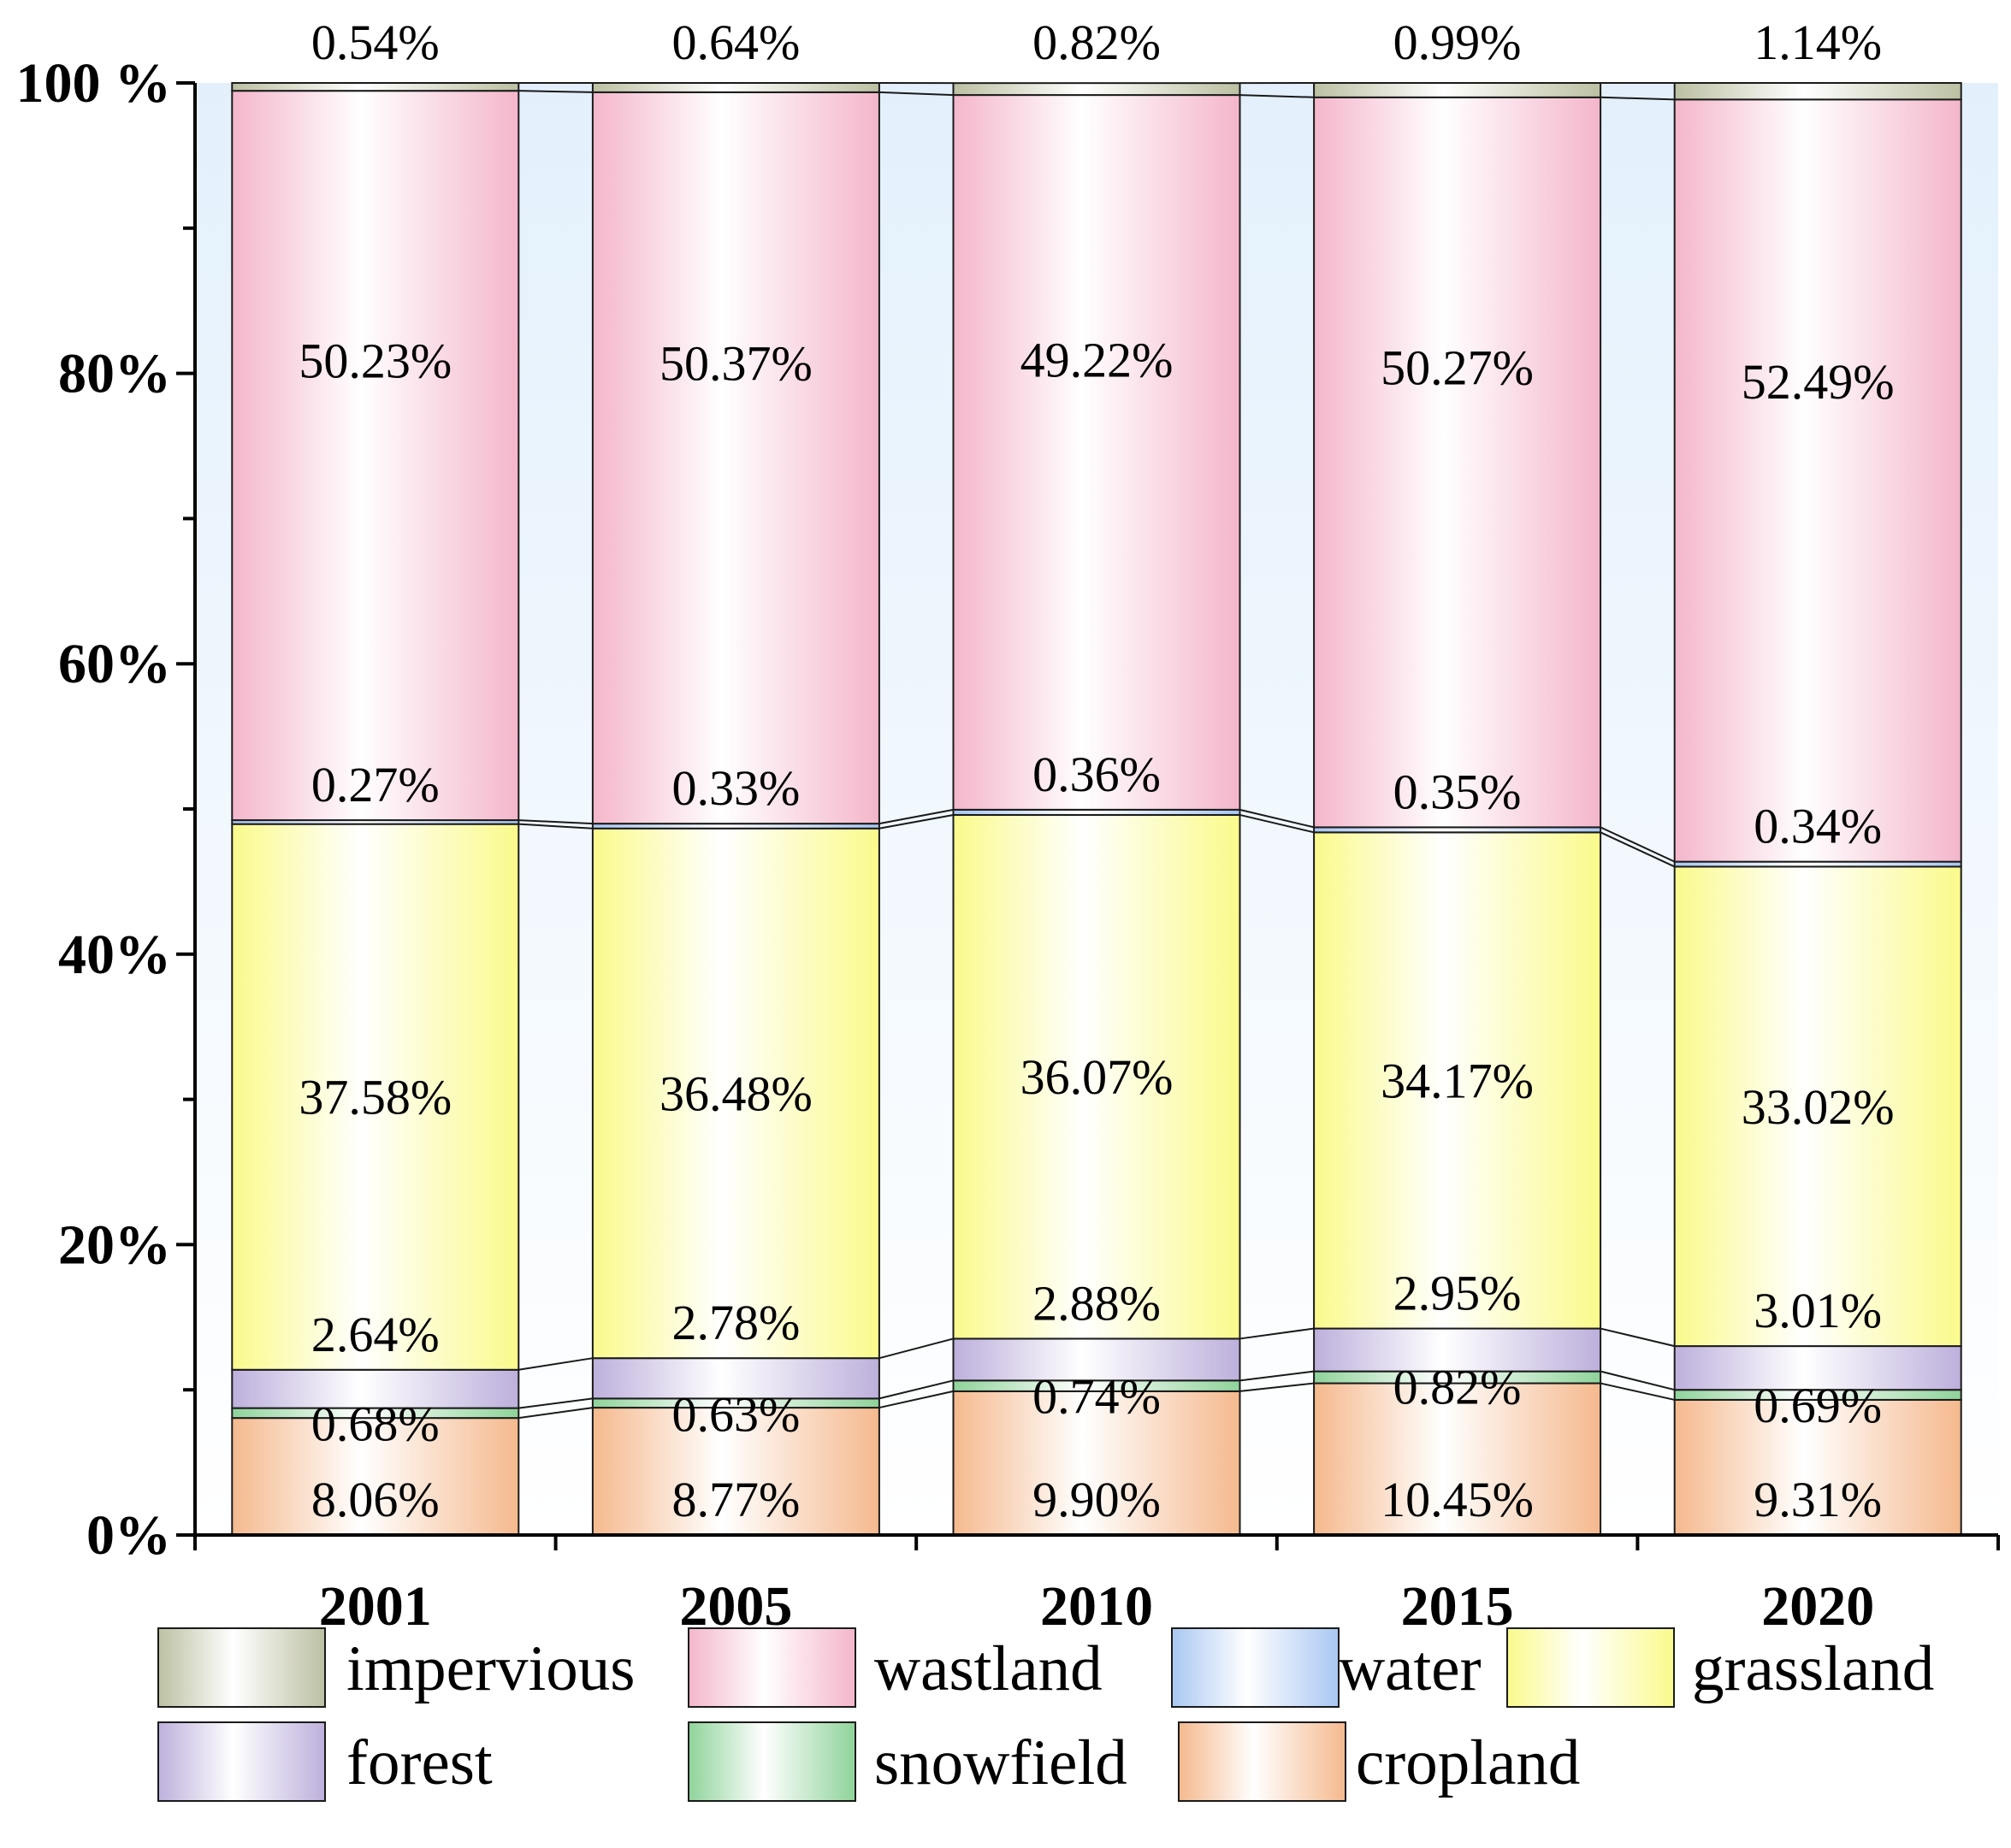 The height and width of the screenshot is (1848, 2011). Describe the element at coordinates (735, 1322) in the screenshot. I see `label-forest-2005: 2.78%` at that location.